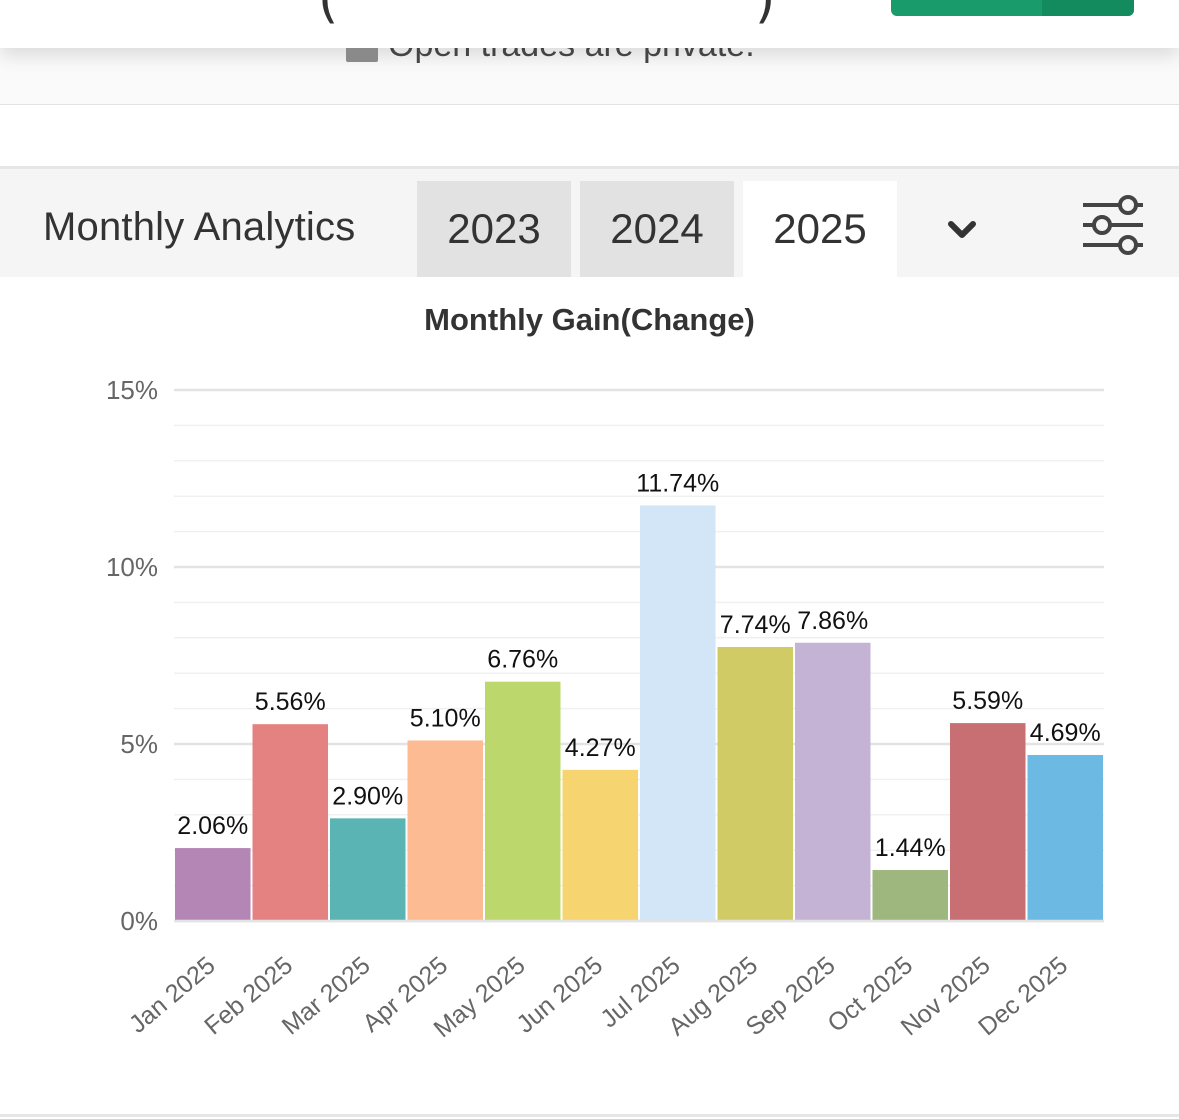 This screenshot has width=1179, height=1119. I want to click on top-action-button-segment, so click(1088, 8).